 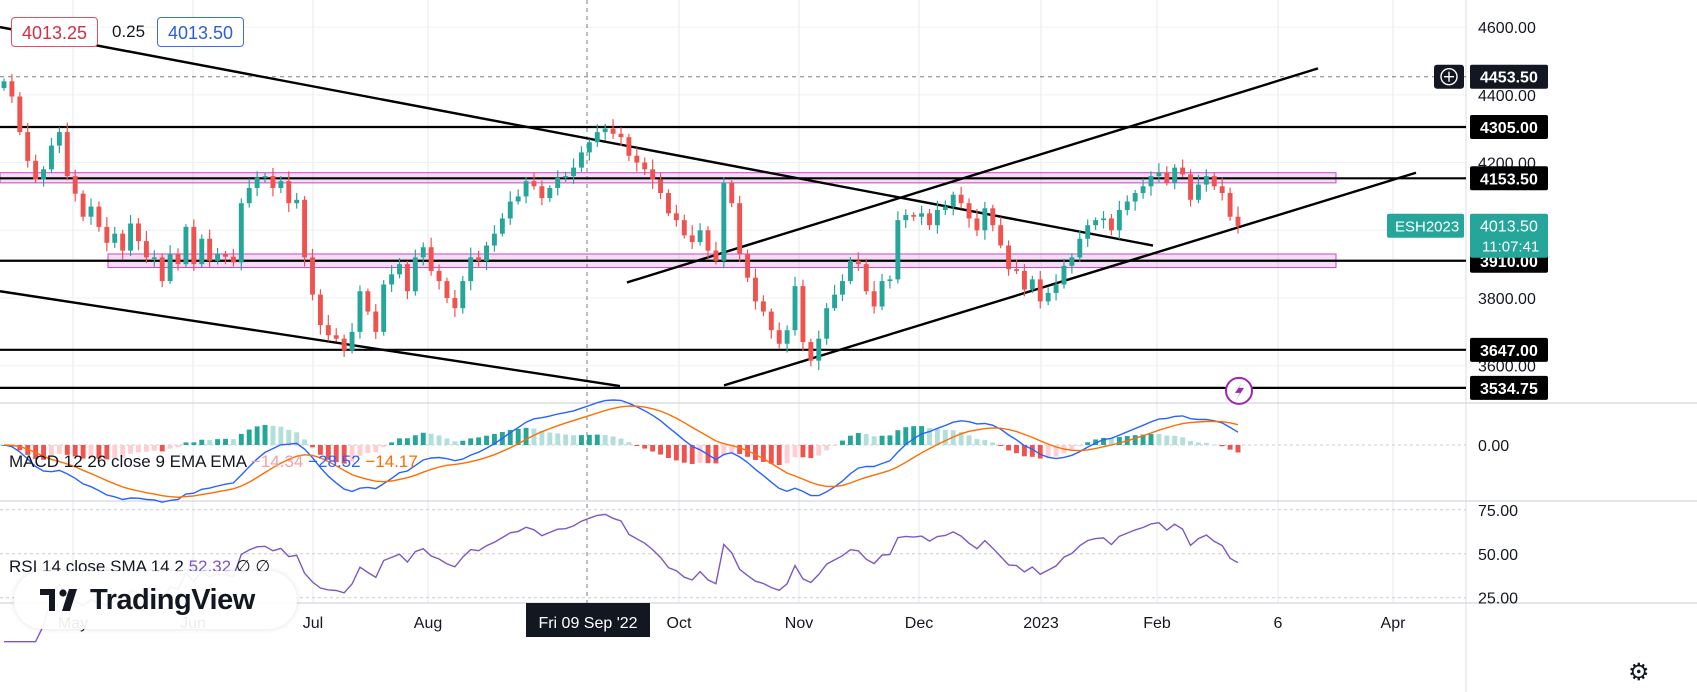 What do you see at coordinates (1449, 77) in the screenshot?
I see `plus-circle-icon-ring` at bounding box center [1449, 77].